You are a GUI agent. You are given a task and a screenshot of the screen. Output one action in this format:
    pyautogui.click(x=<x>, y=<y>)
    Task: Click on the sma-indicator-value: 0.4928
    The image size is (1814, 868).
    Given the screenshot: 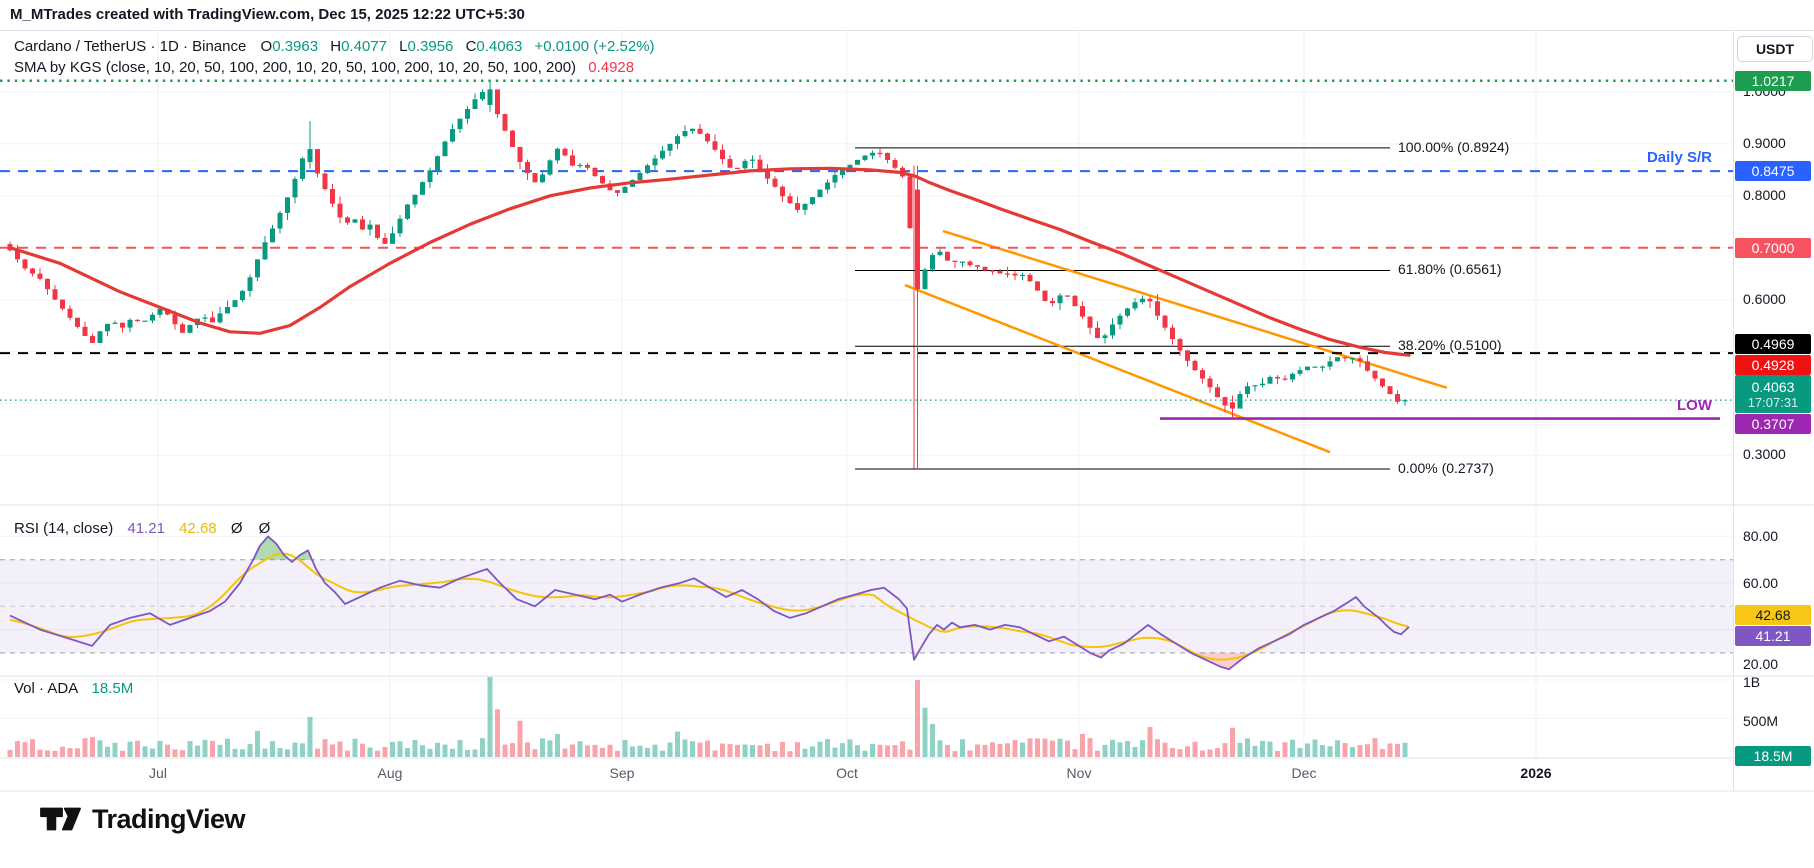 What is the action you would take?
    pyautogui.click(x=611, y=67)
    